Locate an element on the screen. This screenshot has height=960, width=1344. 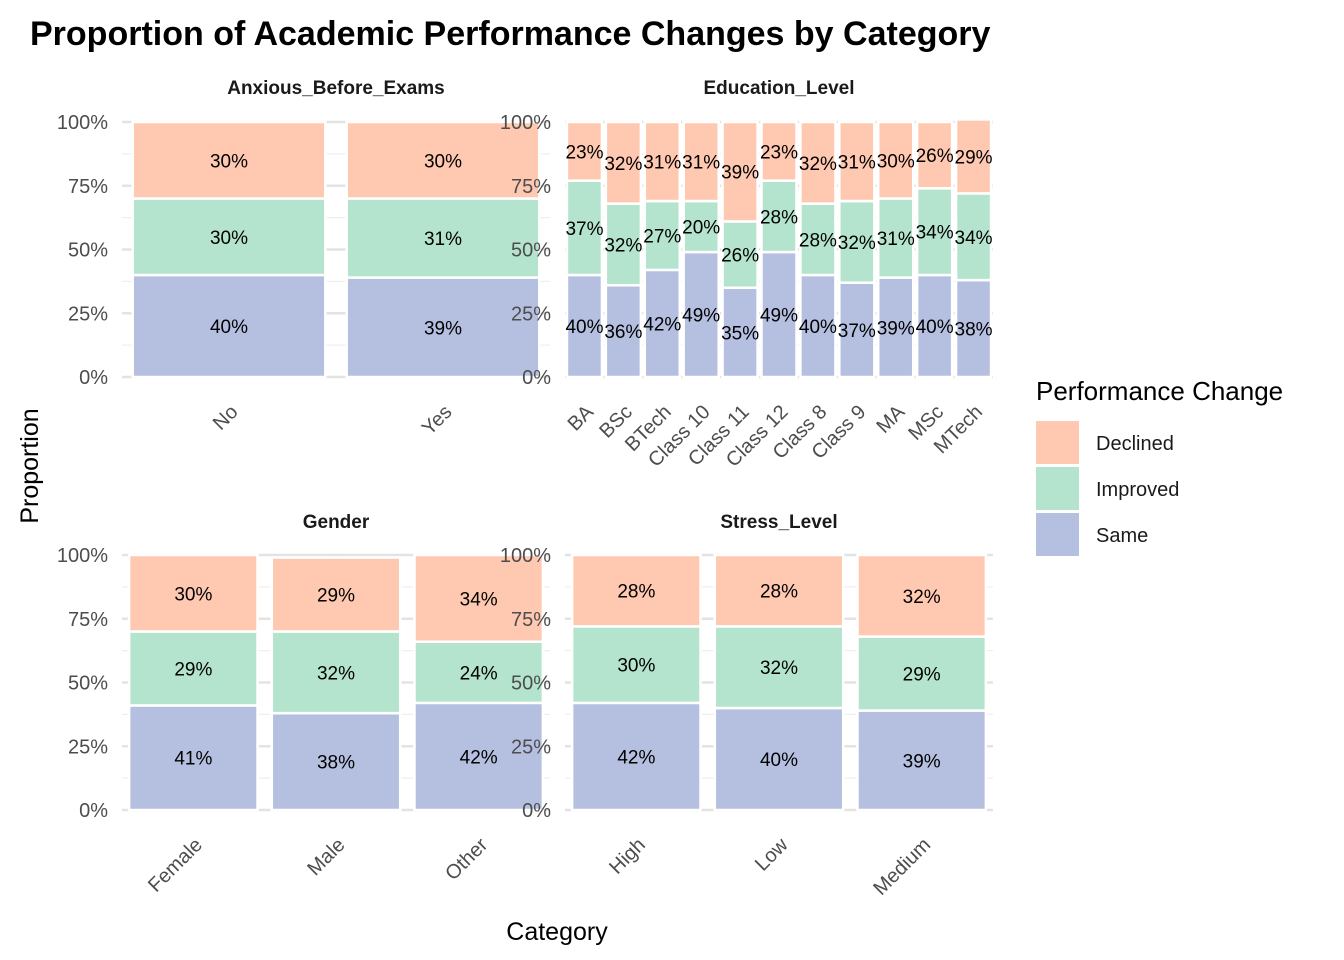
bar-segment-label: 36% is located at coordinates (623, 332).